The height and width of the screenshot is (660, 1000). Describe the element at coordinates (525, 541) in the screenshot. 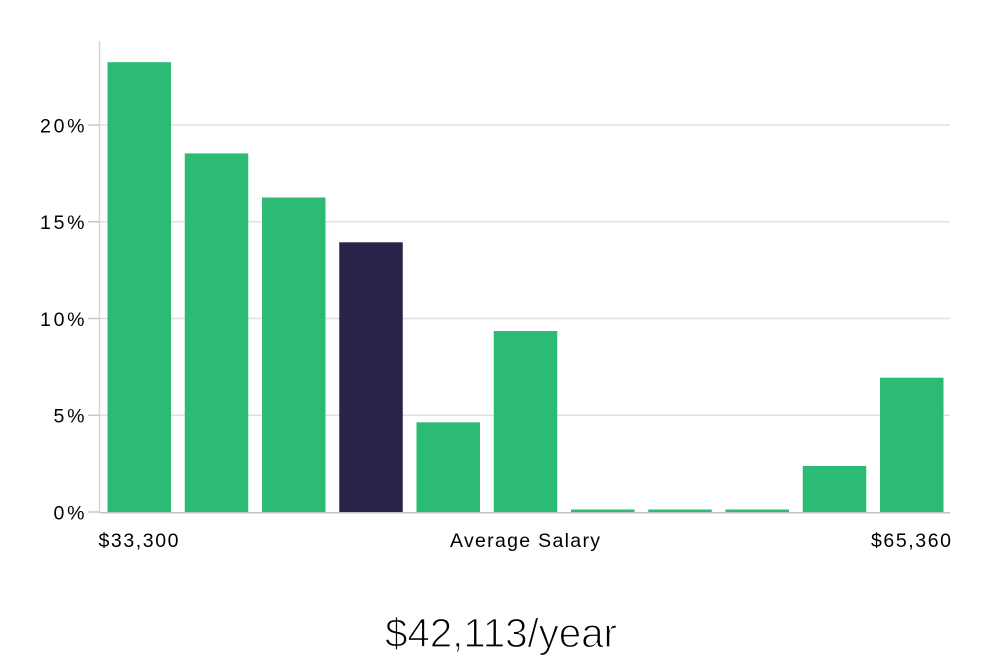

I see `svg-text: Average Salary` at that location.